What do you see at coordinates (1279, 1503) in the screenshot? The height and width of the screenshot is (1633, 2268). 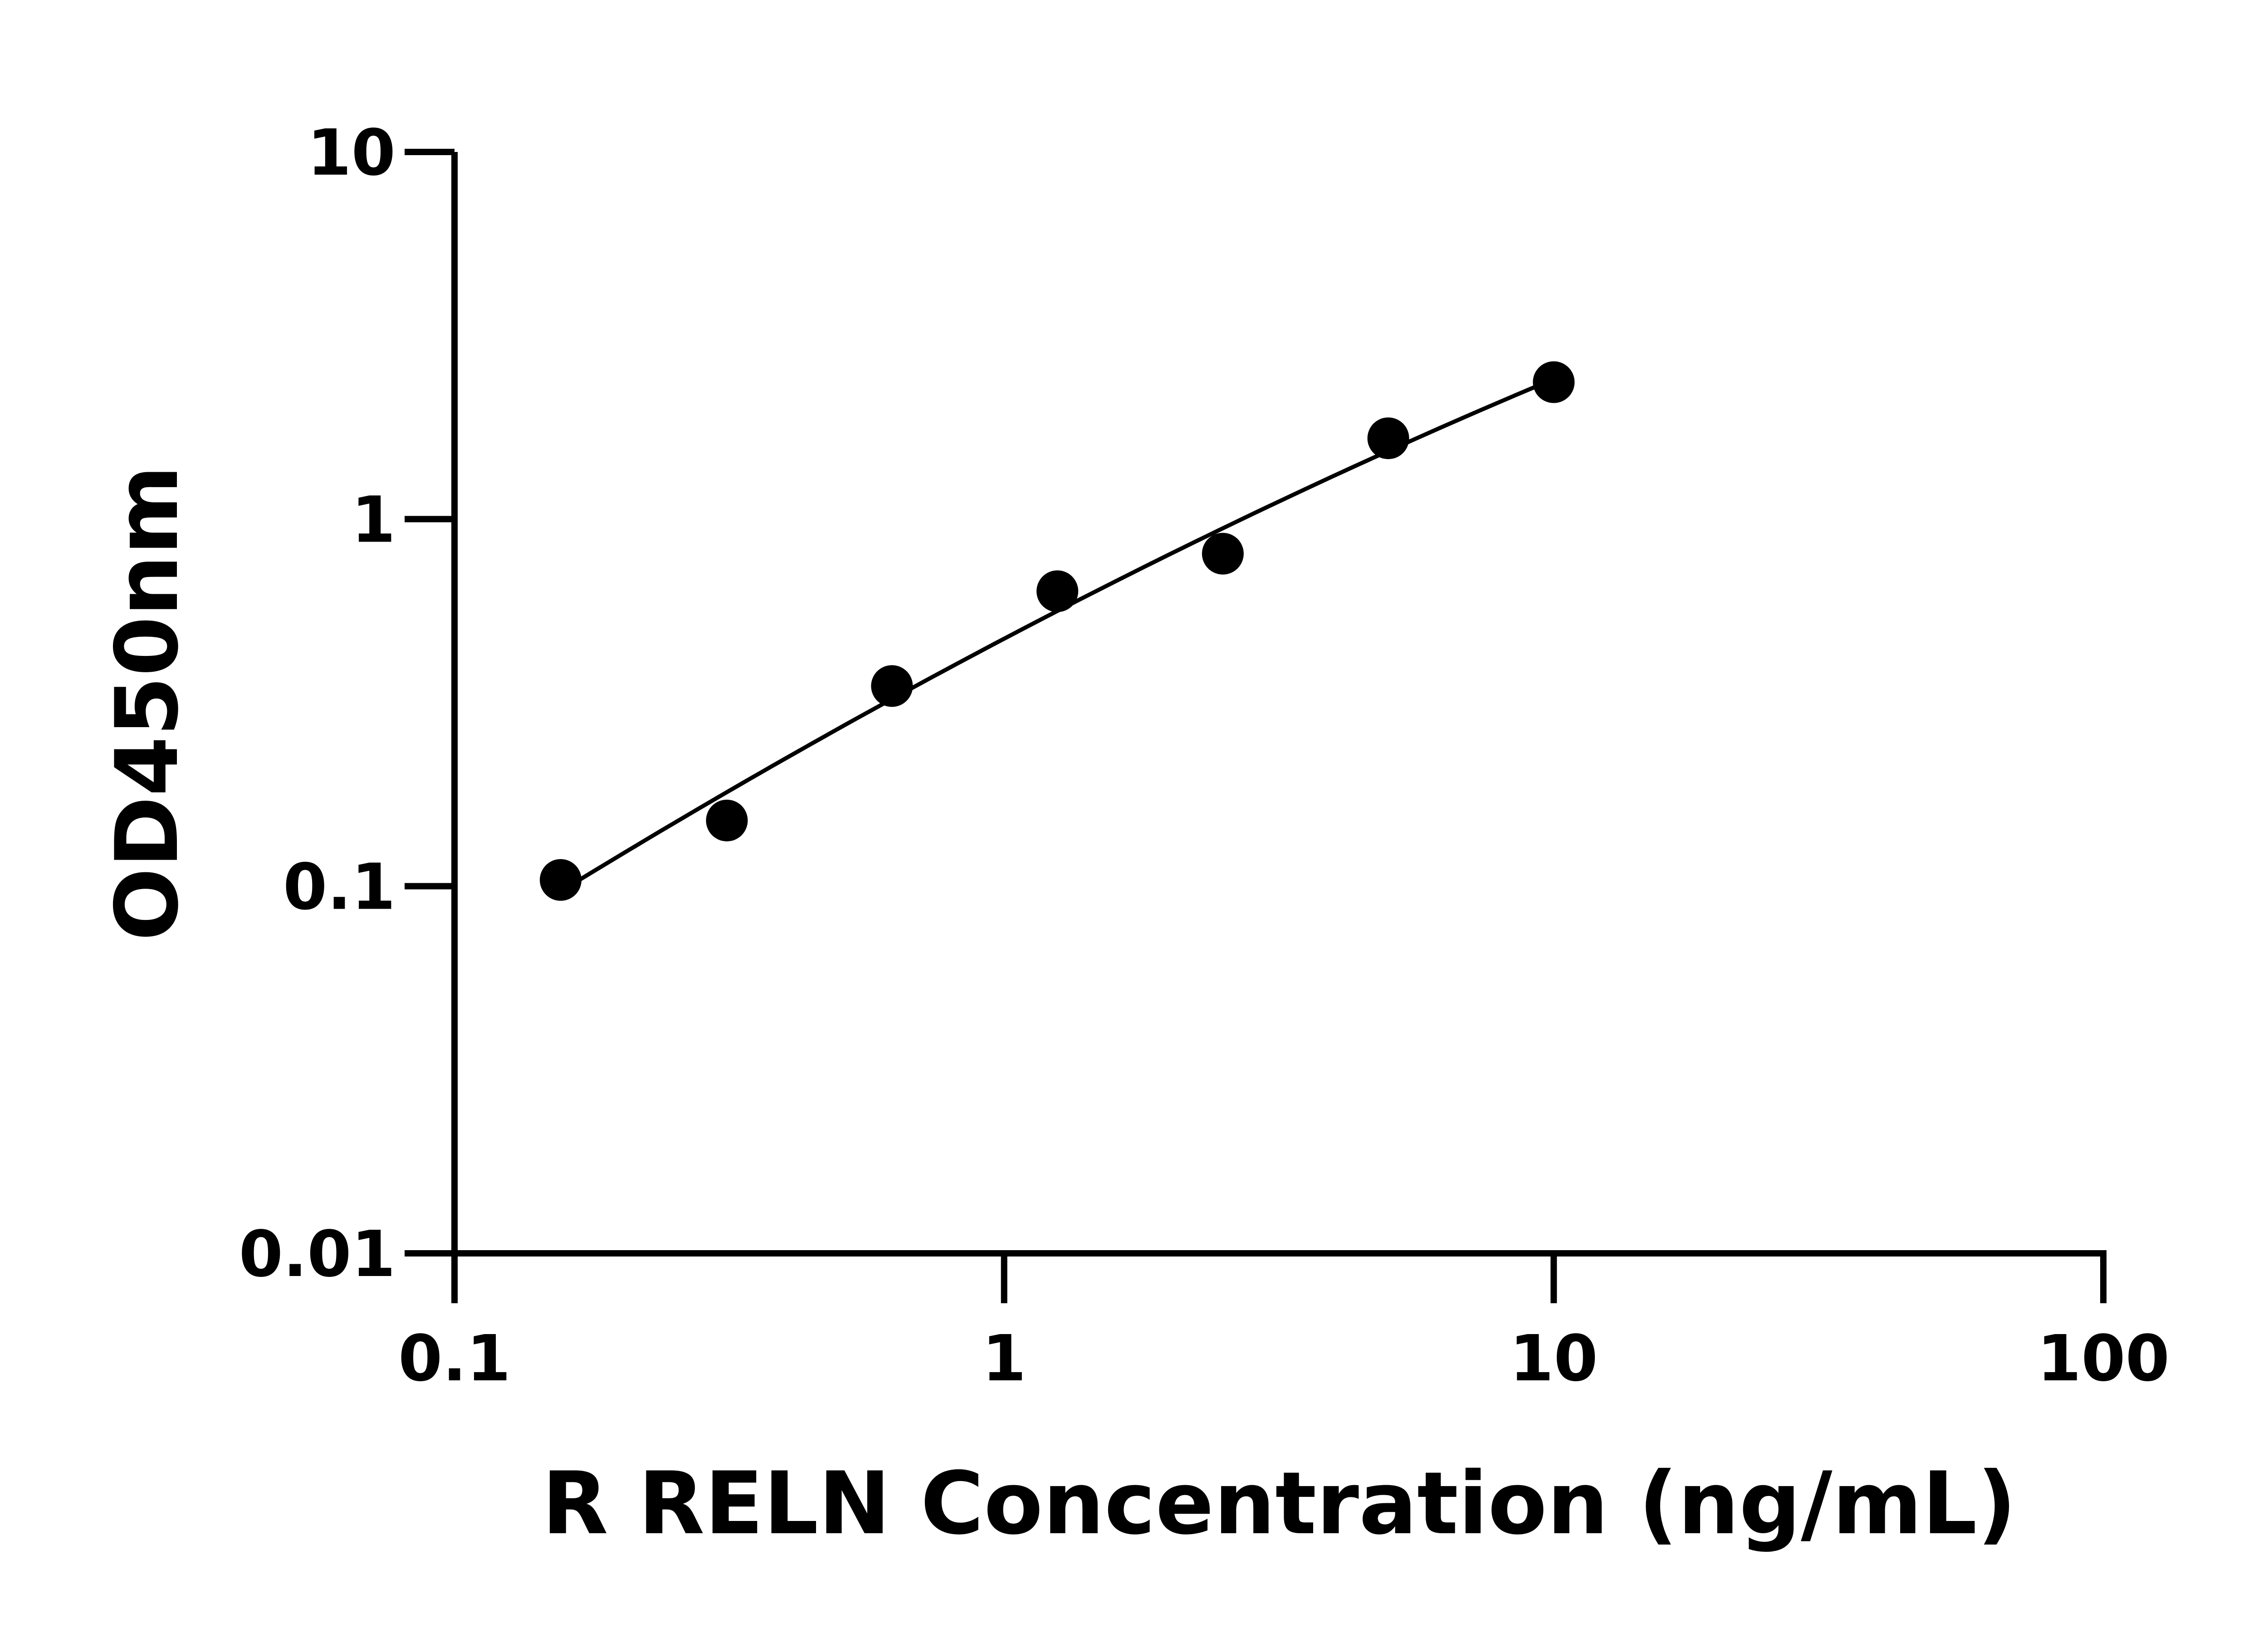 I see `x-axis-label: R RELN Concentration (ng/mL)` at bounding box center [1279, 1503].